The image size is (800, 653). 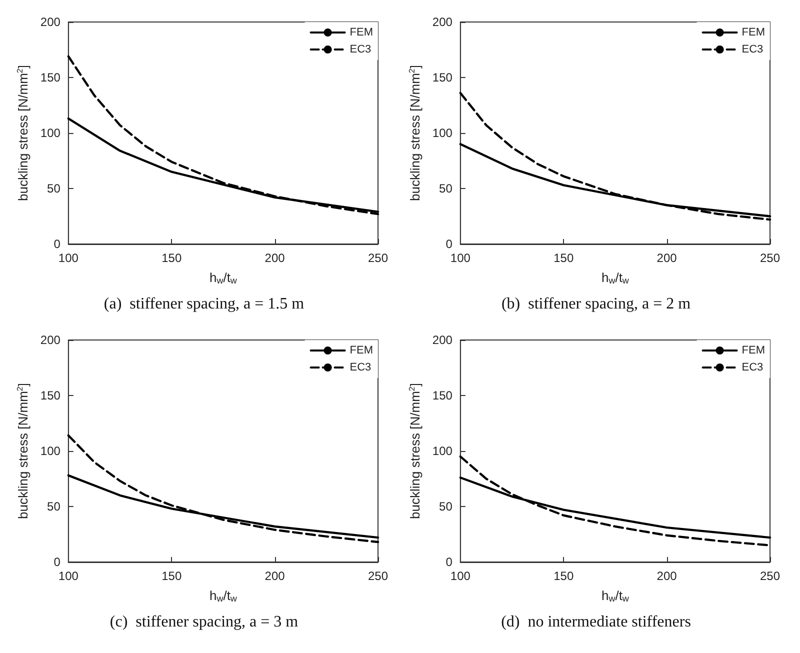 I want to click on text: (a) stiffener spacing, a = 1.5 m, so click(x=204, y=304).